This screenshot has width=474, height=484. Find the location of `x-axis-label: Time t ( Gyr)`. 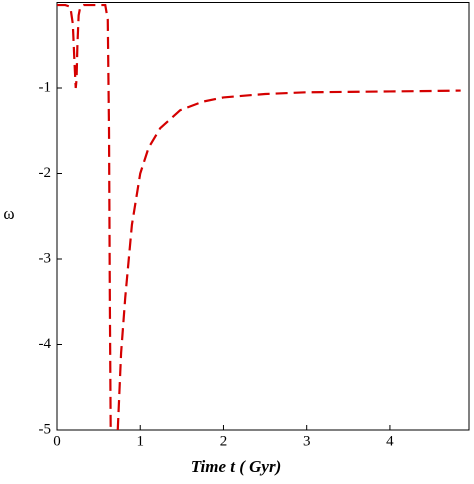

x-axis-label: Time t ( Gyr) is located at coordinates (236, 466).